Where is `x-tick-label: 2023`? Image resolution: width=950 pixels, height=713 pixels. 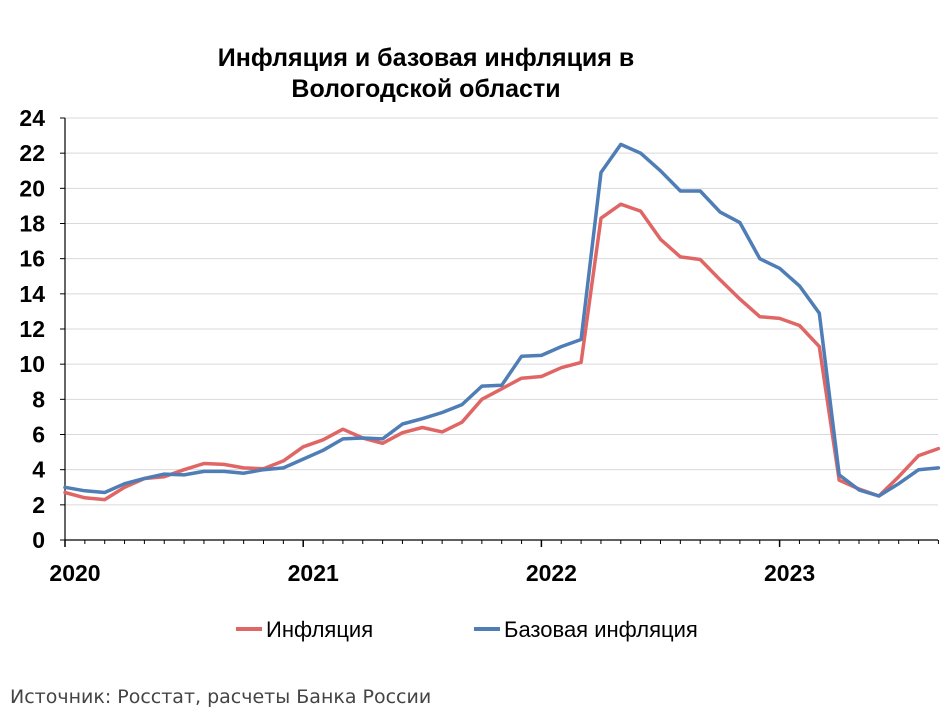
x-tick-label: 2023 is located at coordinates (789, 573).